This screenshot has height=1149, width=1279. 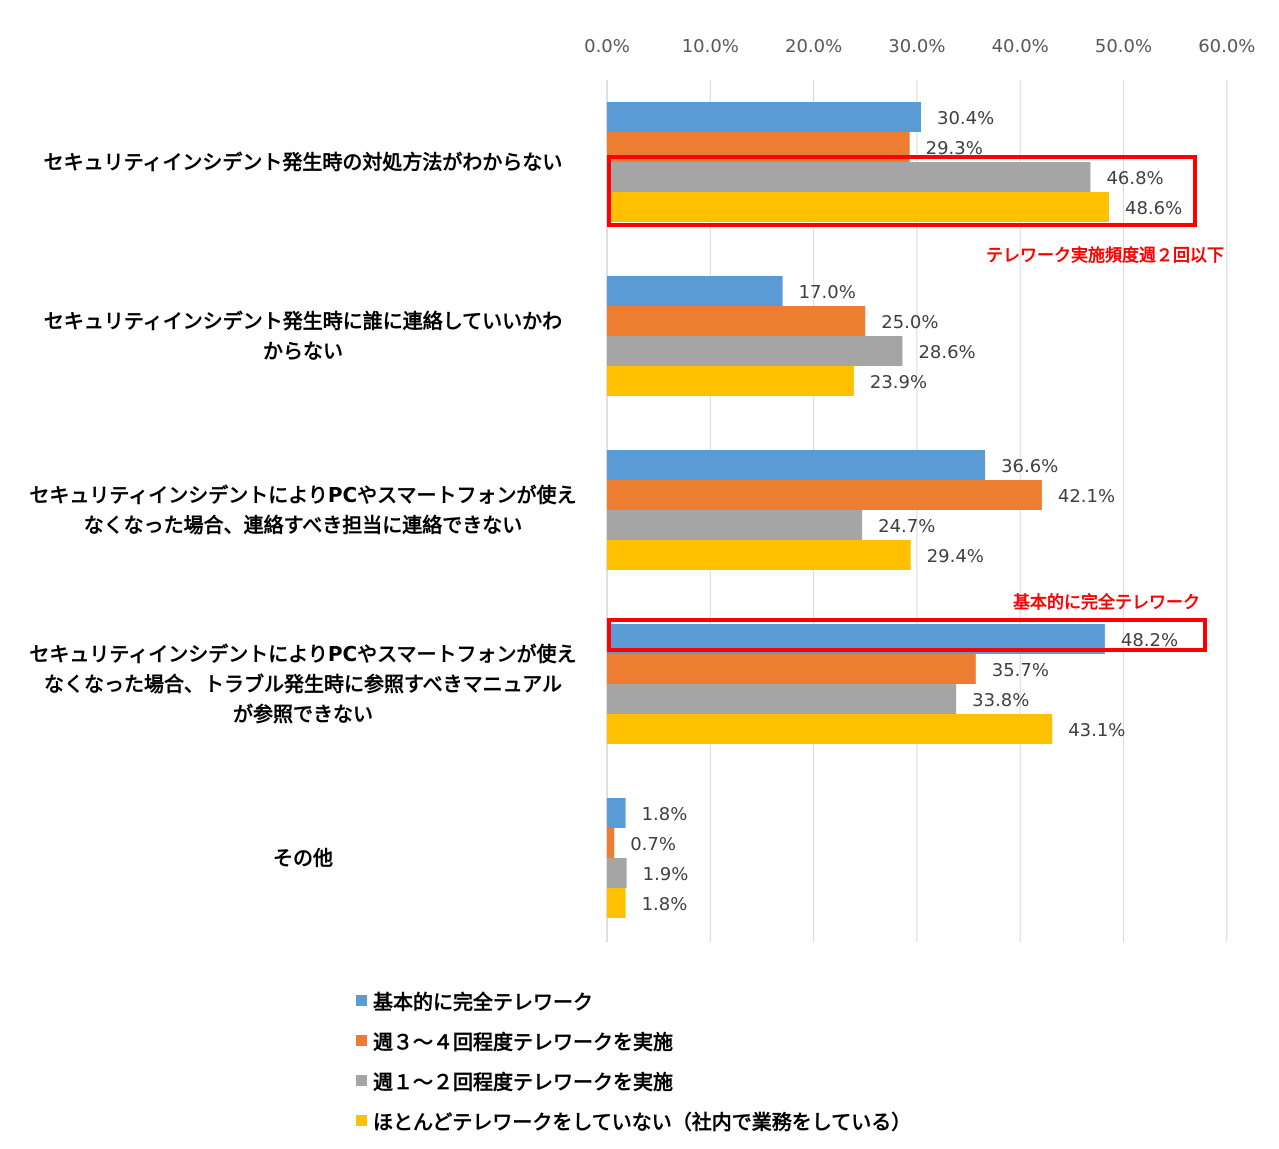 I want to click on category-label: その他, so click(x=303, y=858).